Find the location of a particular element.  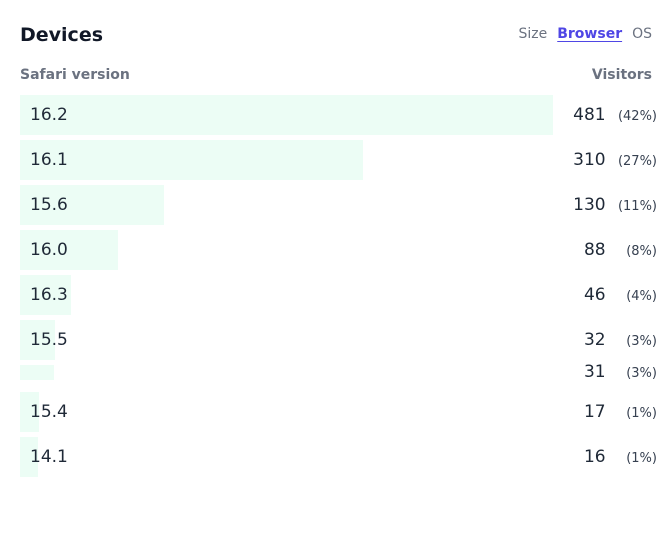

version-label: 16.2 is located at coordinates (49, 115).